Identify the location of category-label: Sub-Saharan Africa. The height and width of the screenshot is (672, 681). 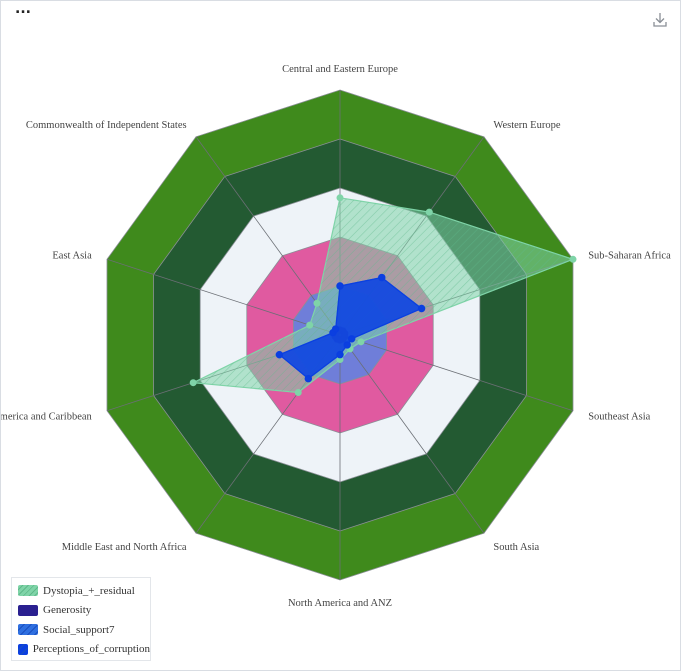
(629, 255).